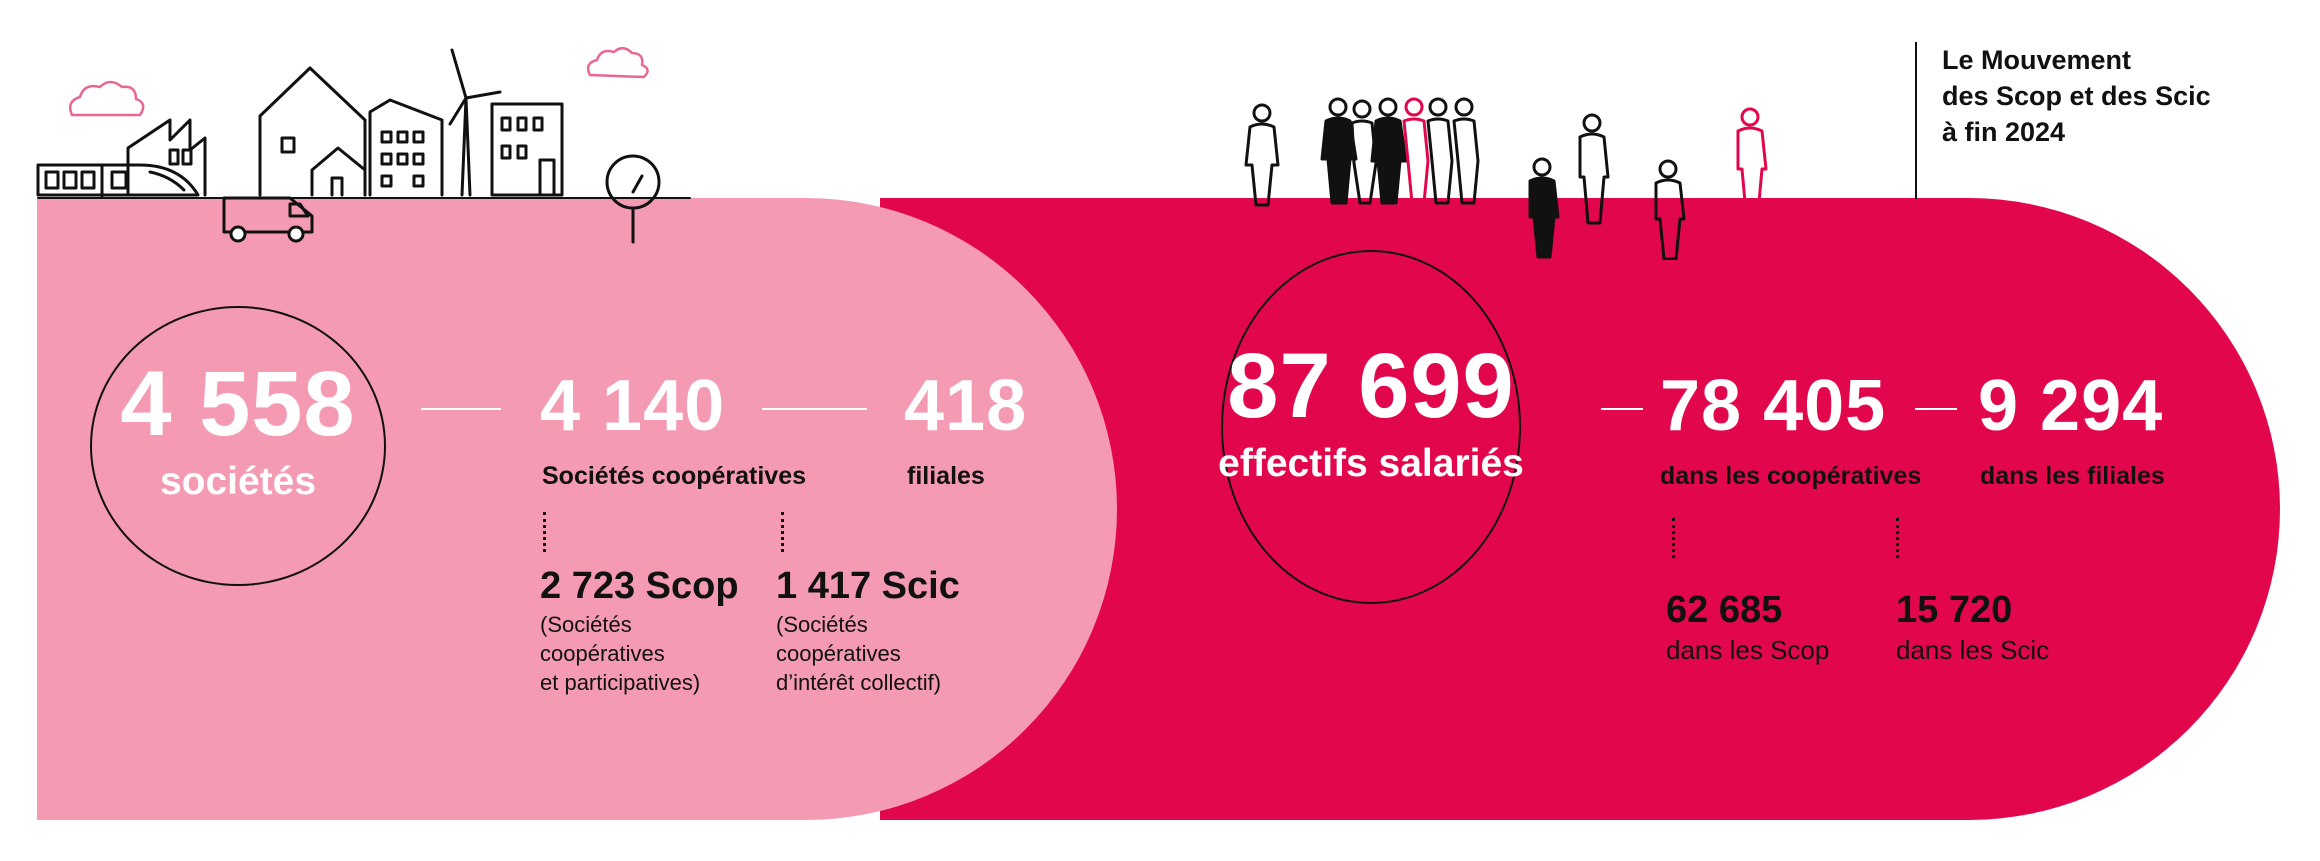 This screenshot has width=2320, height=861. Describe the element at coordinates (2004, 132) in the screenshot. I see `title-line: à fin 2024` at that location.